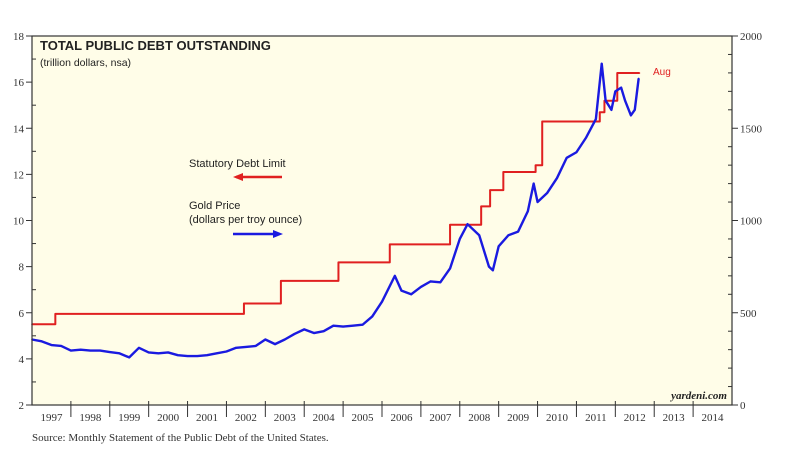 This screenshot has height=468, width=800. Describe the element at coordinates (557, 418) in the screenshot. I see `x-axis-tick-label: 2010` at that location.